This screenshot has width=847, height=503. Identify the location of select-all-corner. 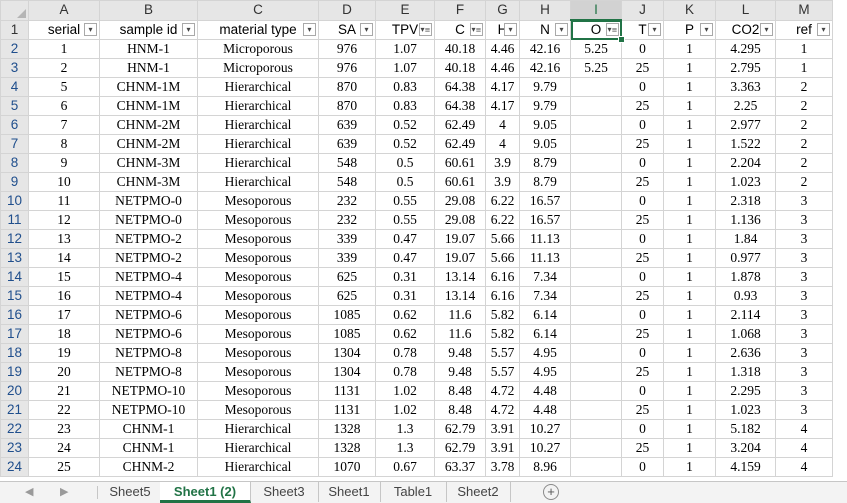
(14, 10).